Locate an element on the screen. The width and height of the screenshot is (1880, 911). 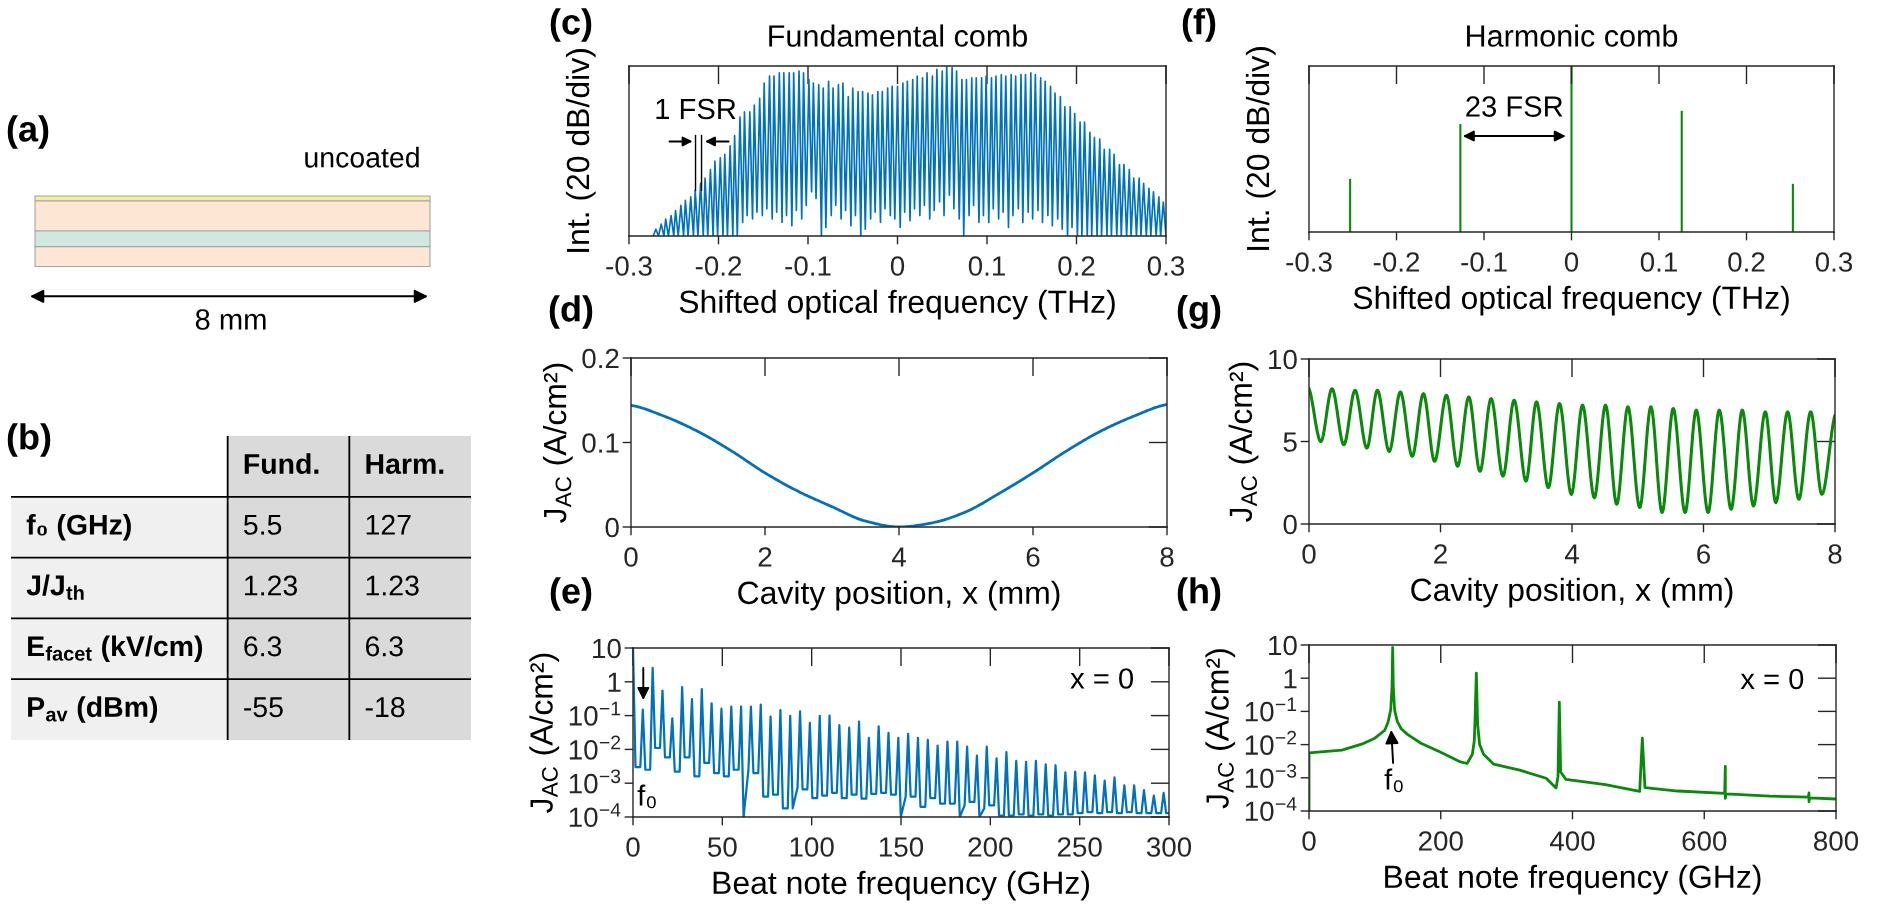
text: (c) is located at coordinates (571, 25).